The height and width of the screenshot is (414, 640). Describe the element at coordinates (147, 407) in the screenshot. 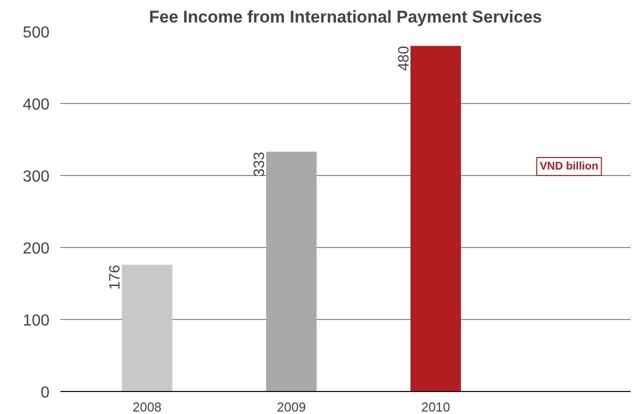

I see `x-tick-label: 2008` at that location.